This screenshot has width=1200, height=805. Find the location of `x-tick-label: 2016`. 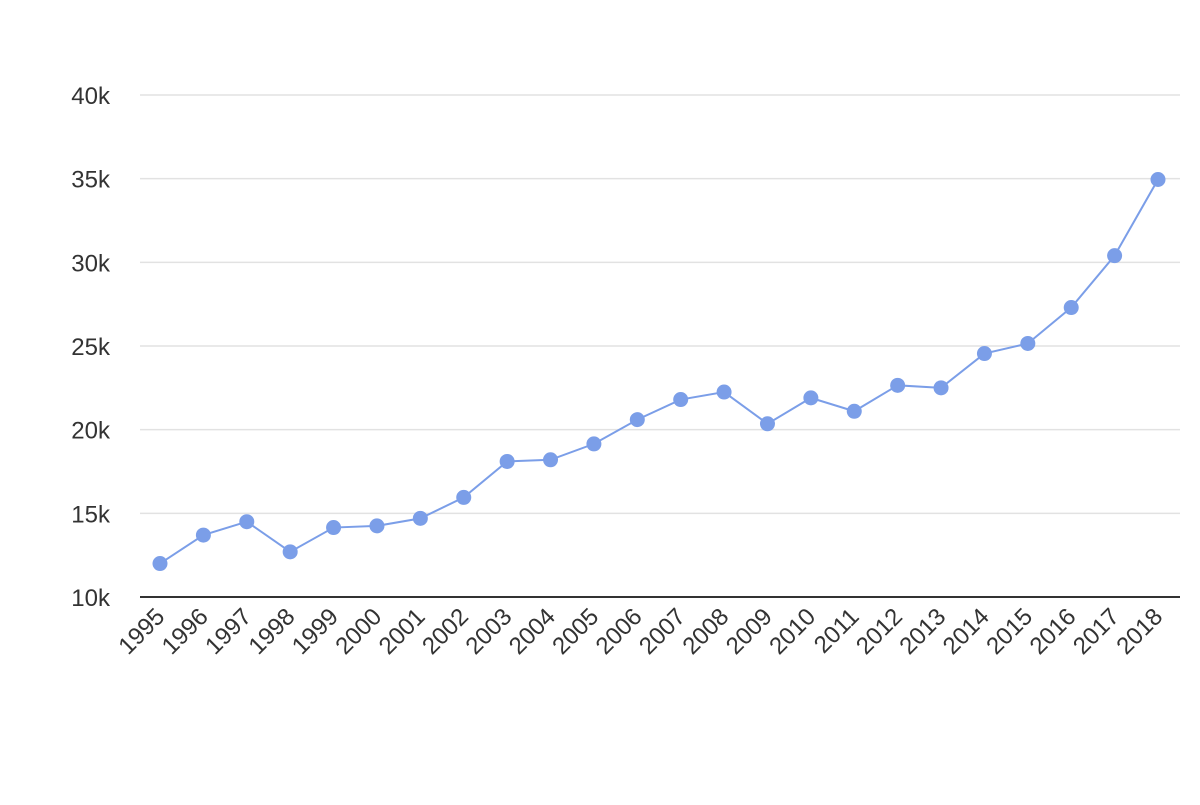

x-tick-label: 2016 is located at coordinates (1053, 631).